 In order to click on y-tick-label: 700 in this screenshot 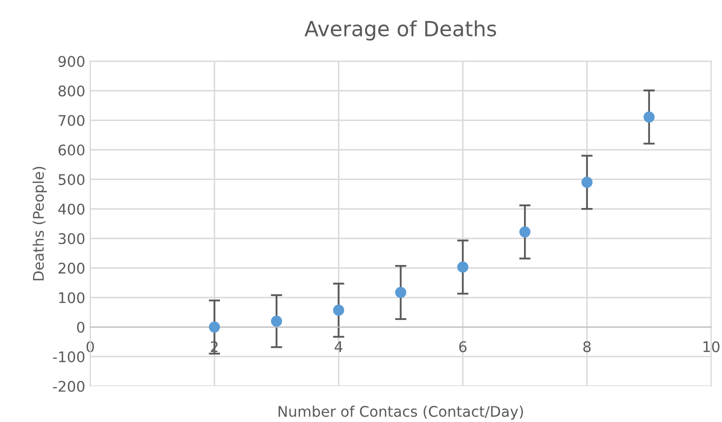, I will do `click(71, 120)`.